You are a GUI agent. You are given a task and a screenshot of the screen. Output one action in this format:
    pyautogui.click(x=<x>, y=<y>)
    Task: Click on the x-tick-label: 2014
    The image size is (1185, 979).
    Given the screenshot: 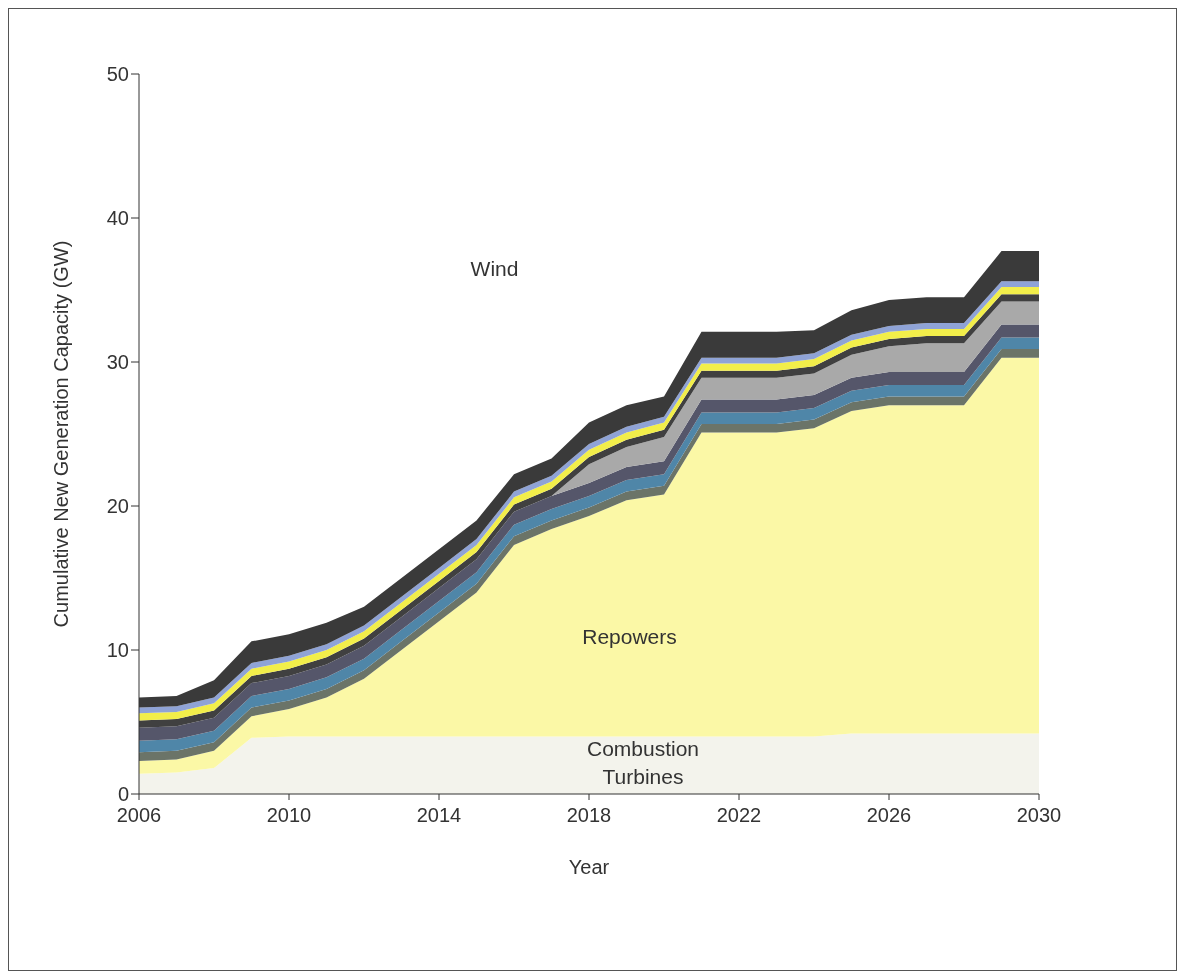 What is the action you would take?
    pyautogui.click(x=439, y=815)
    